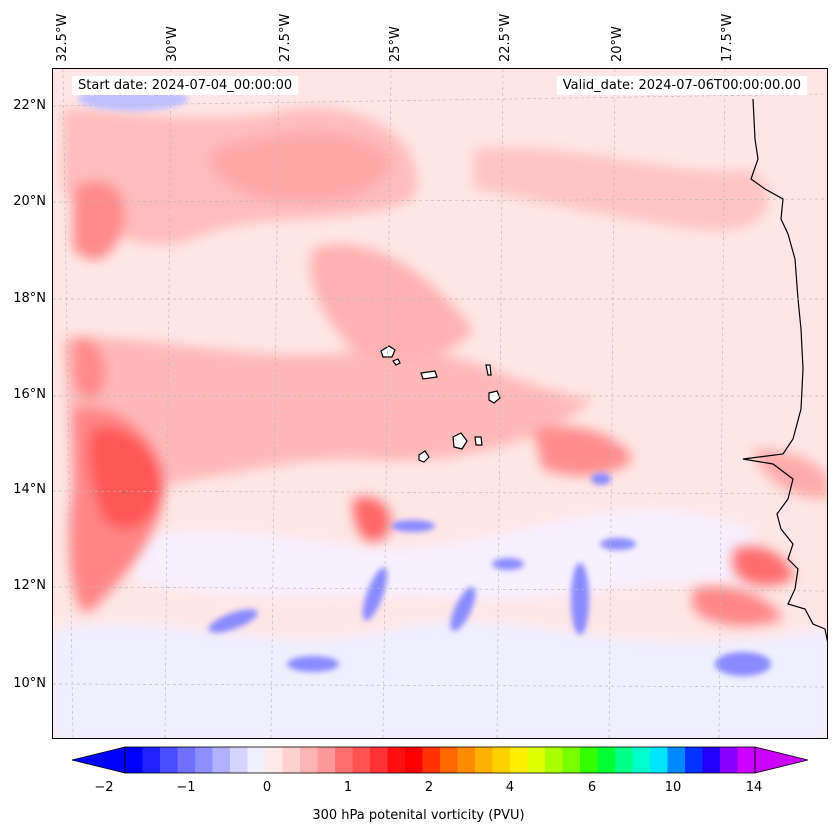 The image size is (837, 836). What do you see at coordinates (505, 37) in the screenshot?
I see `lon-label: 22.5°W` at bounding box center [505, 37].